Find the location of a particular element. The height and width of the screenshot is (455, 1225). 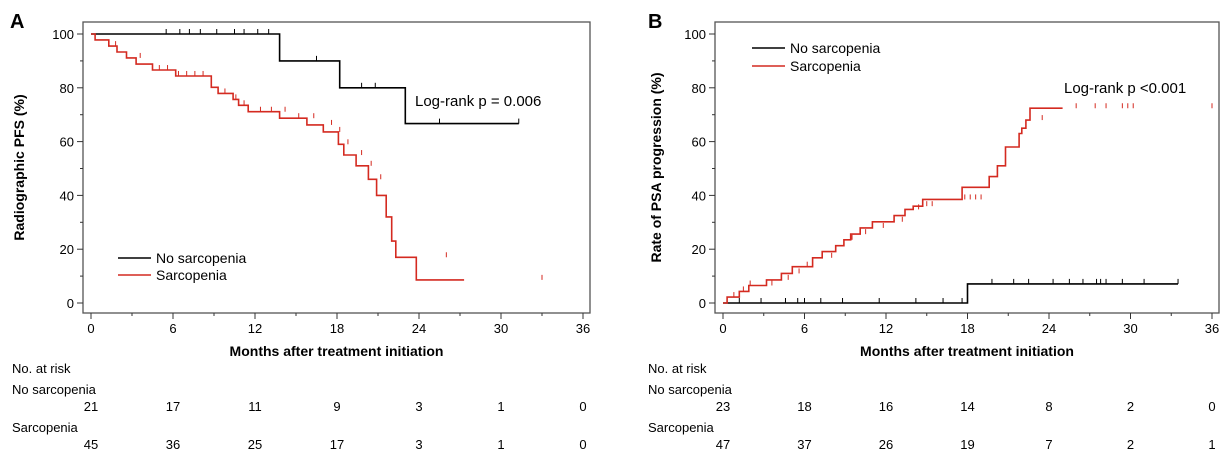

risk-count: 14 is located at coordinates (967, 406).